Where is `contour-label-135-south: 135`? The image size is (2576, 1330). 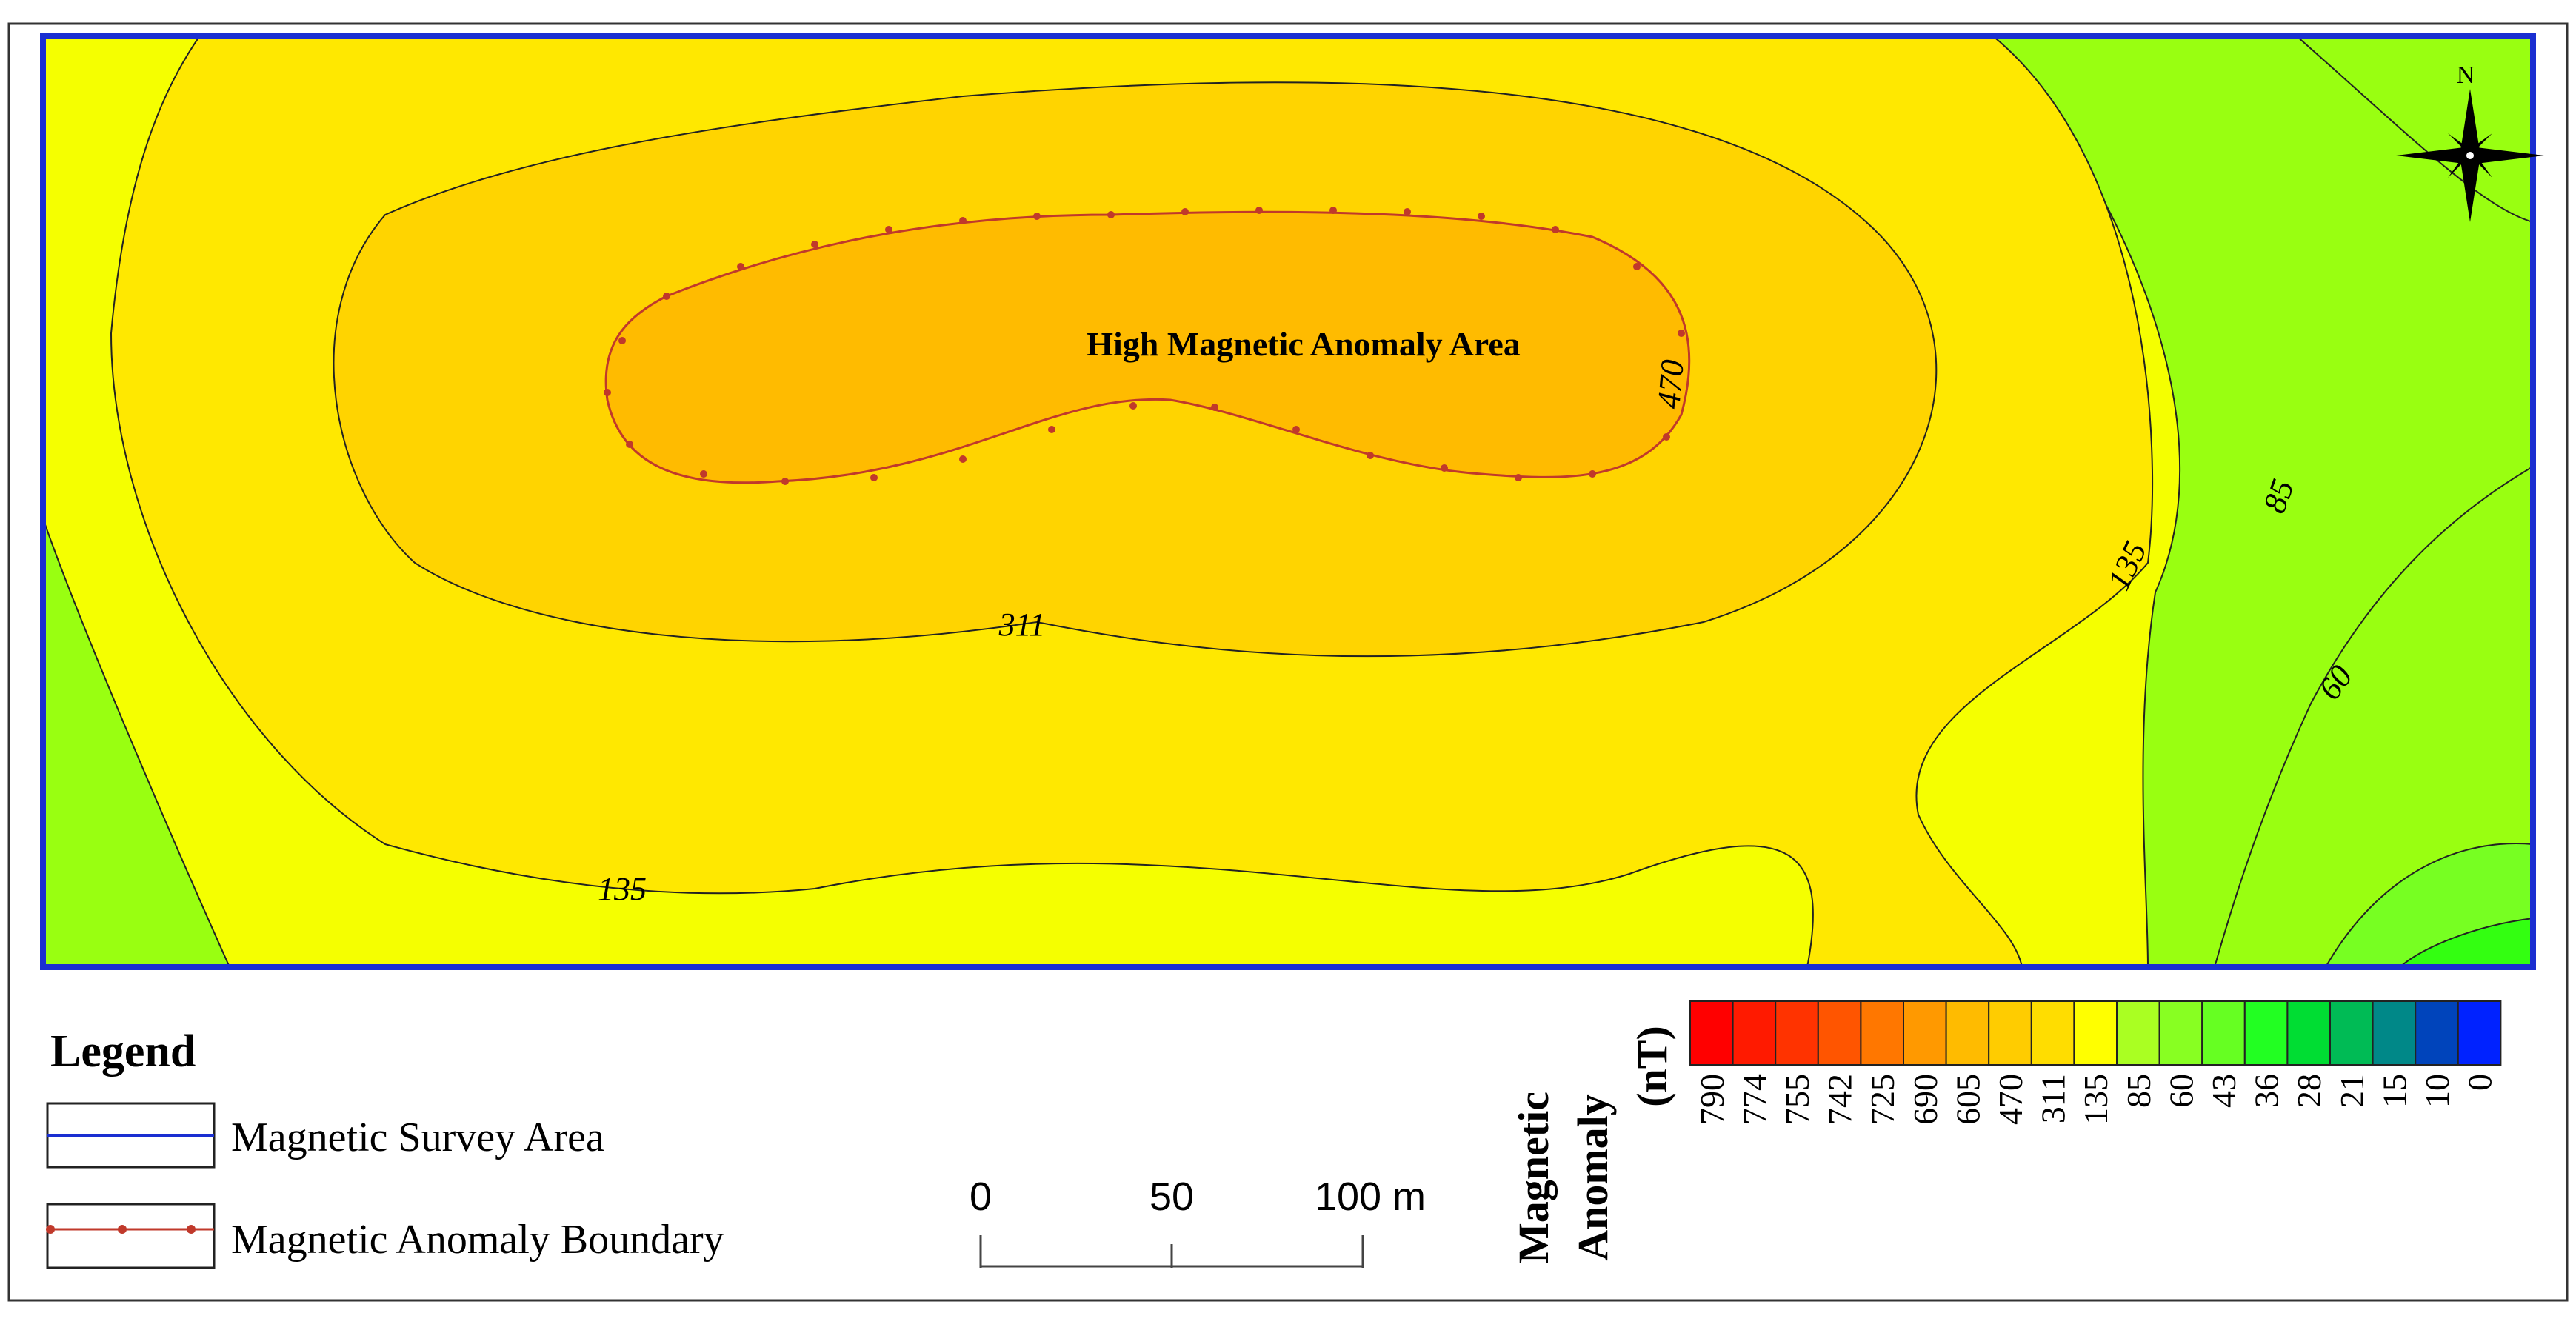
contour-label-135-south: 135 is located at coordinates (622, 889).